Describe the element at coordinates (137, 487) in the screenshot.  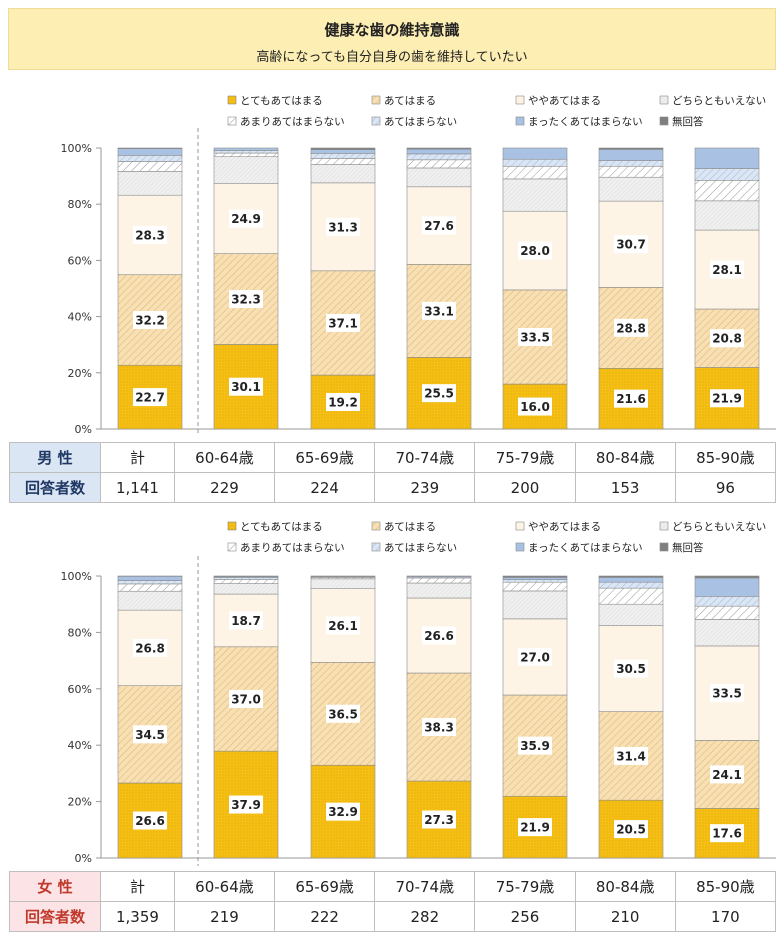
I see `men-count-0: 1,141` at that location.